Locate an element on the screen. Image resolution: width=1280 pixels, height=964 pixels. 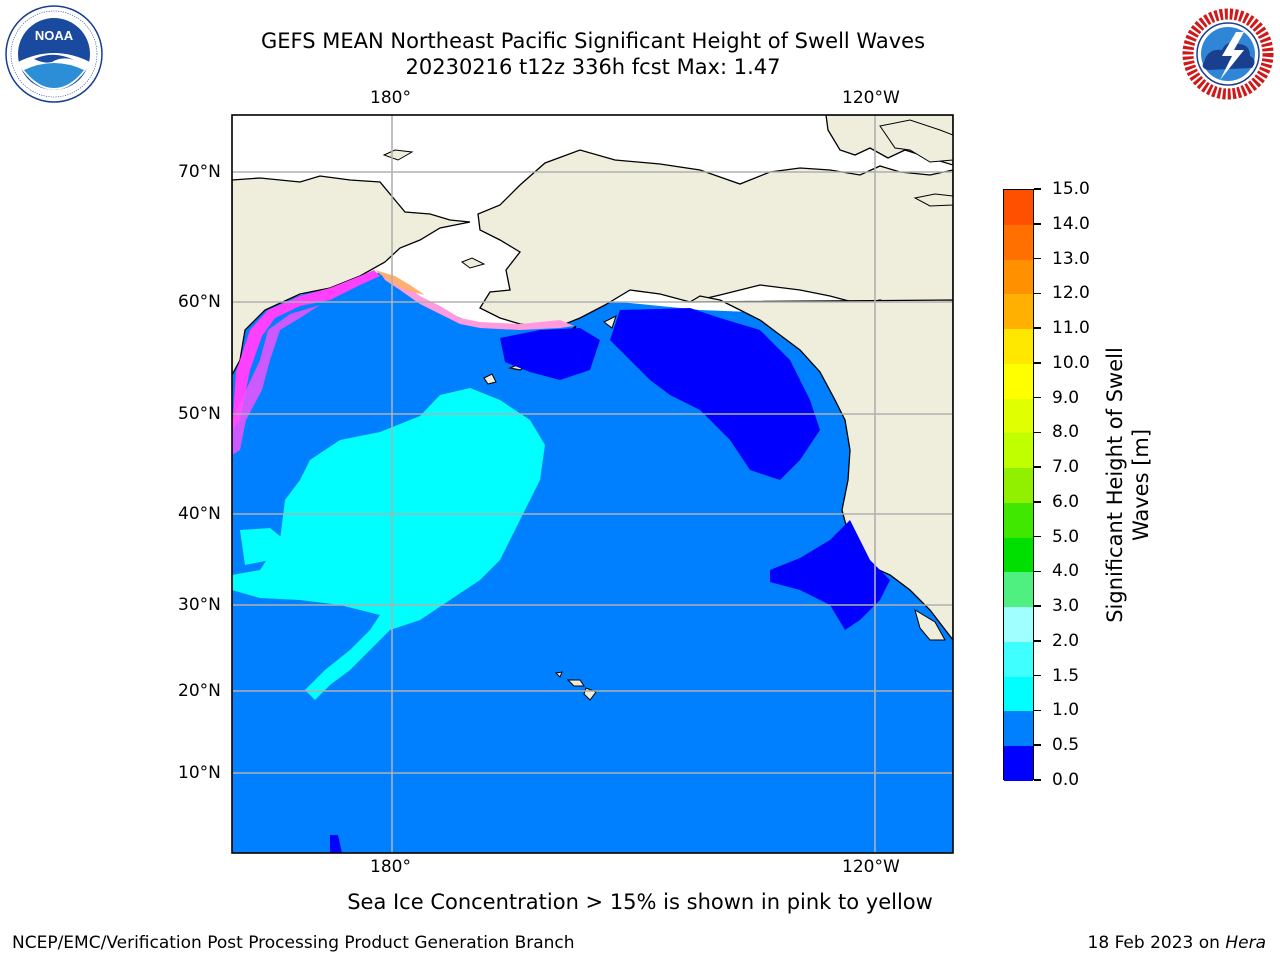
colorbar-tick-label: 10.0 is located at coordinates (1071, 362).